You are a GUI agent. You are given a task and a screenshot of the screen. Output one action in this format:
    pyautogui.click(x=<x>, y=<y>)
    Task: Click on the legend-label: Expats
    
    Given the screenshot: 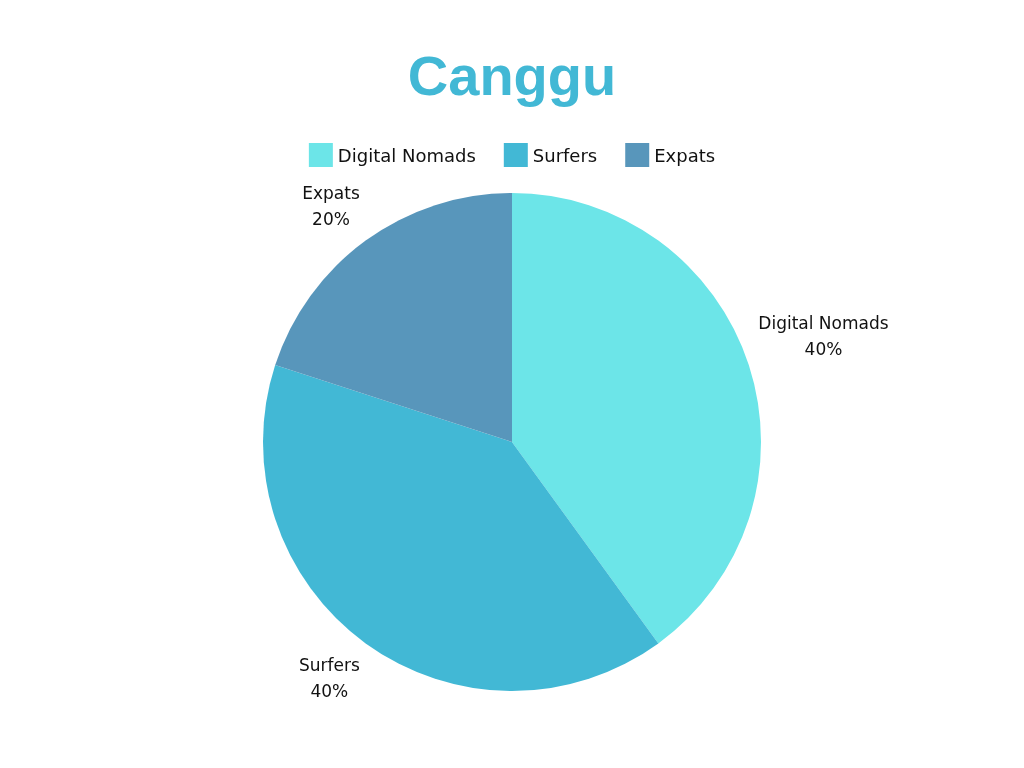 What is the action you would take?
    pyautogui.click(x=685, y=155)
    